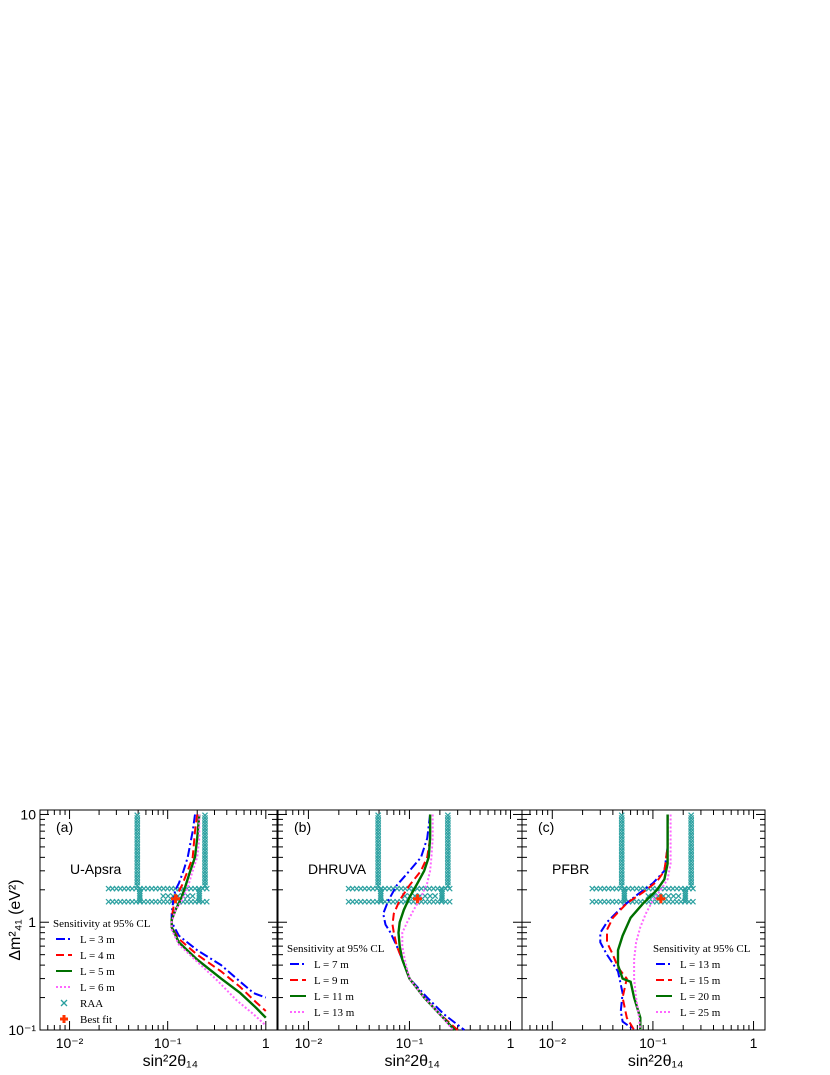  I want to click on legend-best-fit-swatch, so click(64, 1019).